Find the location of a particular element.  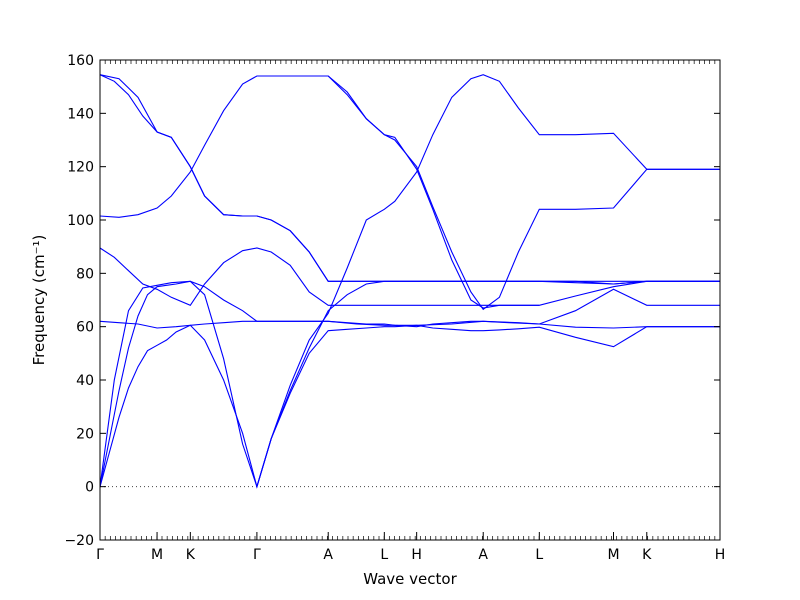

y-tick-labels: −20 0 20 40 60 80 100 120 140 160 is located at coordinates (79, 301).